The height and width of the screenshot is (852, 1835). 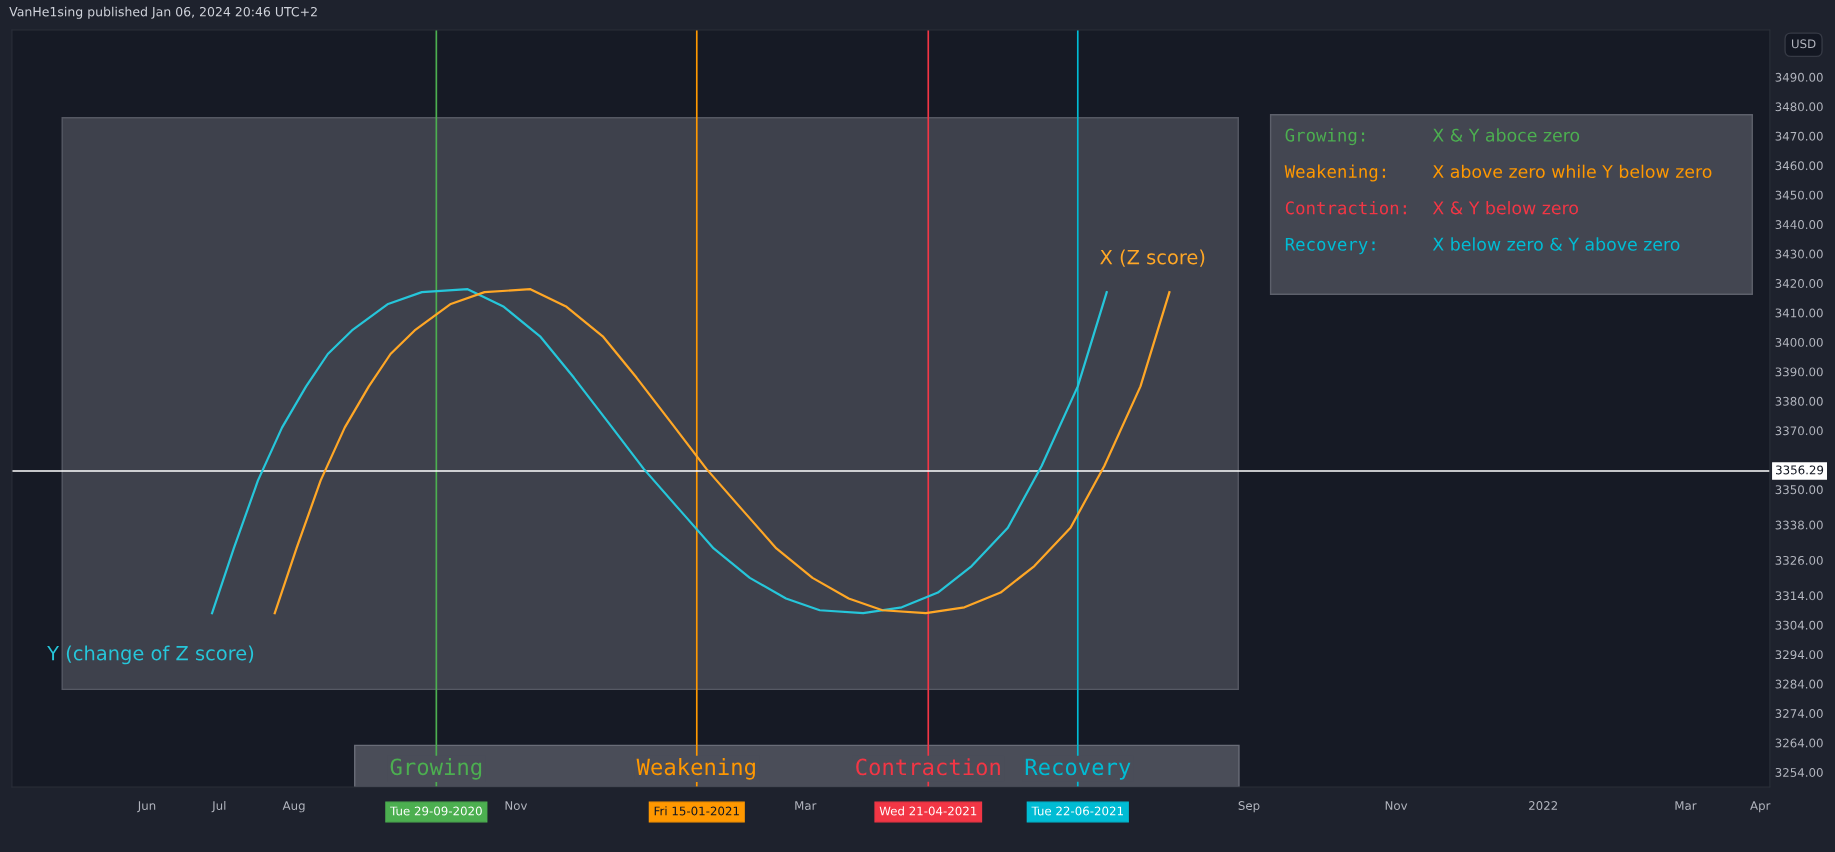 I want to click on y-tick-label: 3326.00, so click(x=1799, y=560).